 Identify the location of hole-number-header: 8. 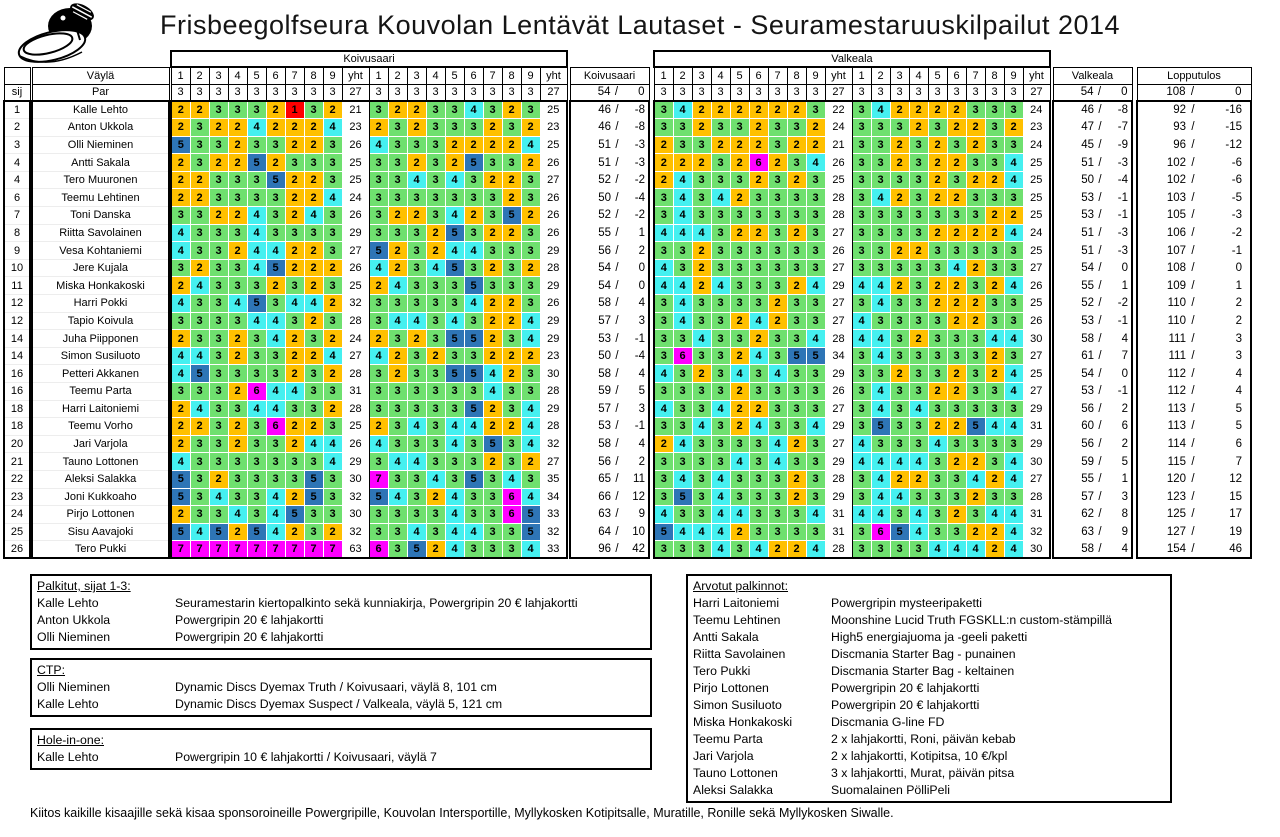
(313, 75).